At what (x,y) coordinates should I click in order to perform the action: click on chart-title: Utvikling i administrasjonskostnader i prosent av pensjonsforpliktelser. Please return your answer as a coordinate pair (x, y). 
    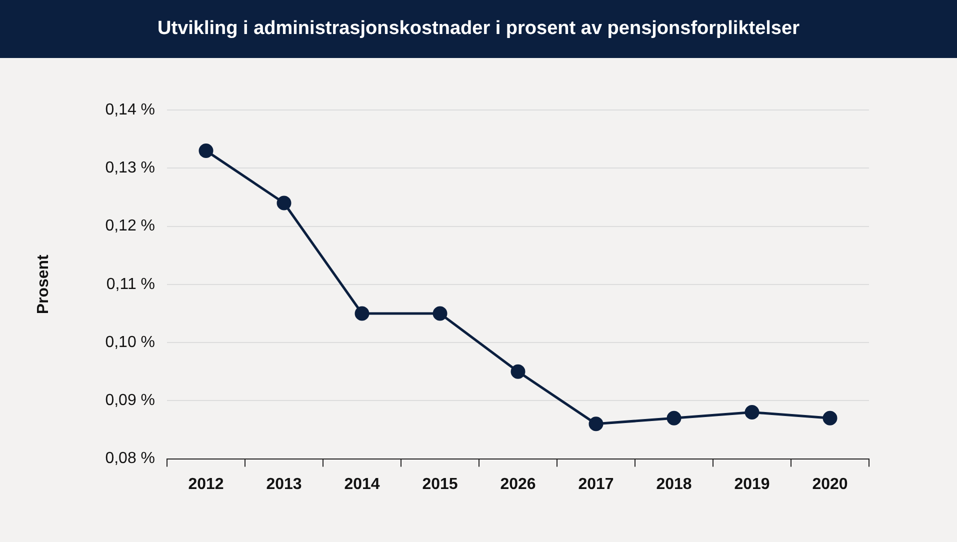
    Looking at the image, I should click on (478, 29).